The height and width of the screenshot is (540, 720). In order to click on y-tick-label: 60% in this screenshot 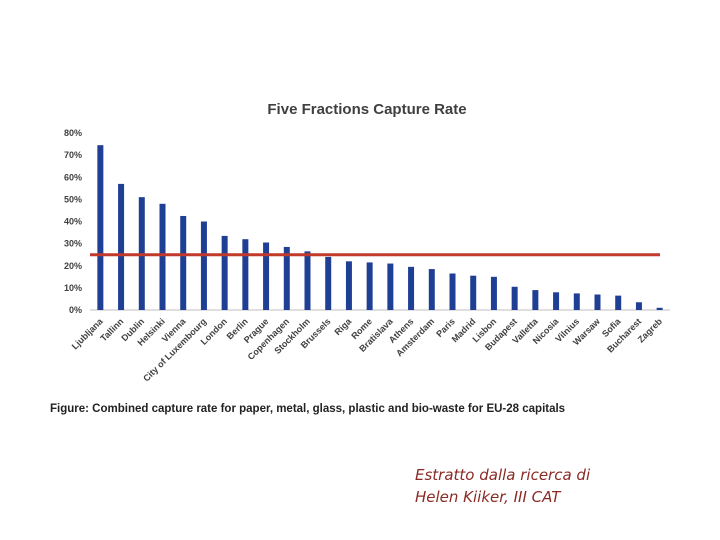, I will do `click(73, 177)`.